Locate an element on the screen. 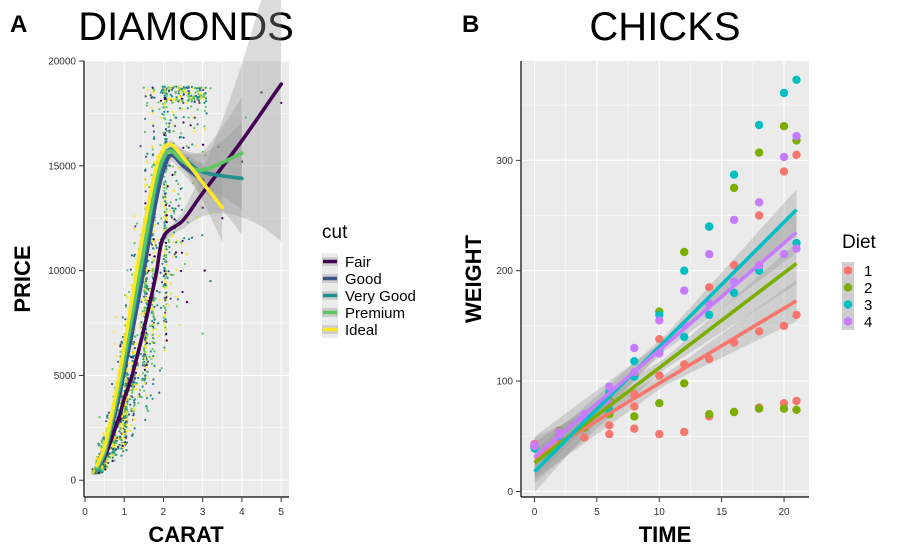 Image resolution: width=904 pixels, height=559 pixels. x-tick-label: 20 is located at coordinates (784, 512).